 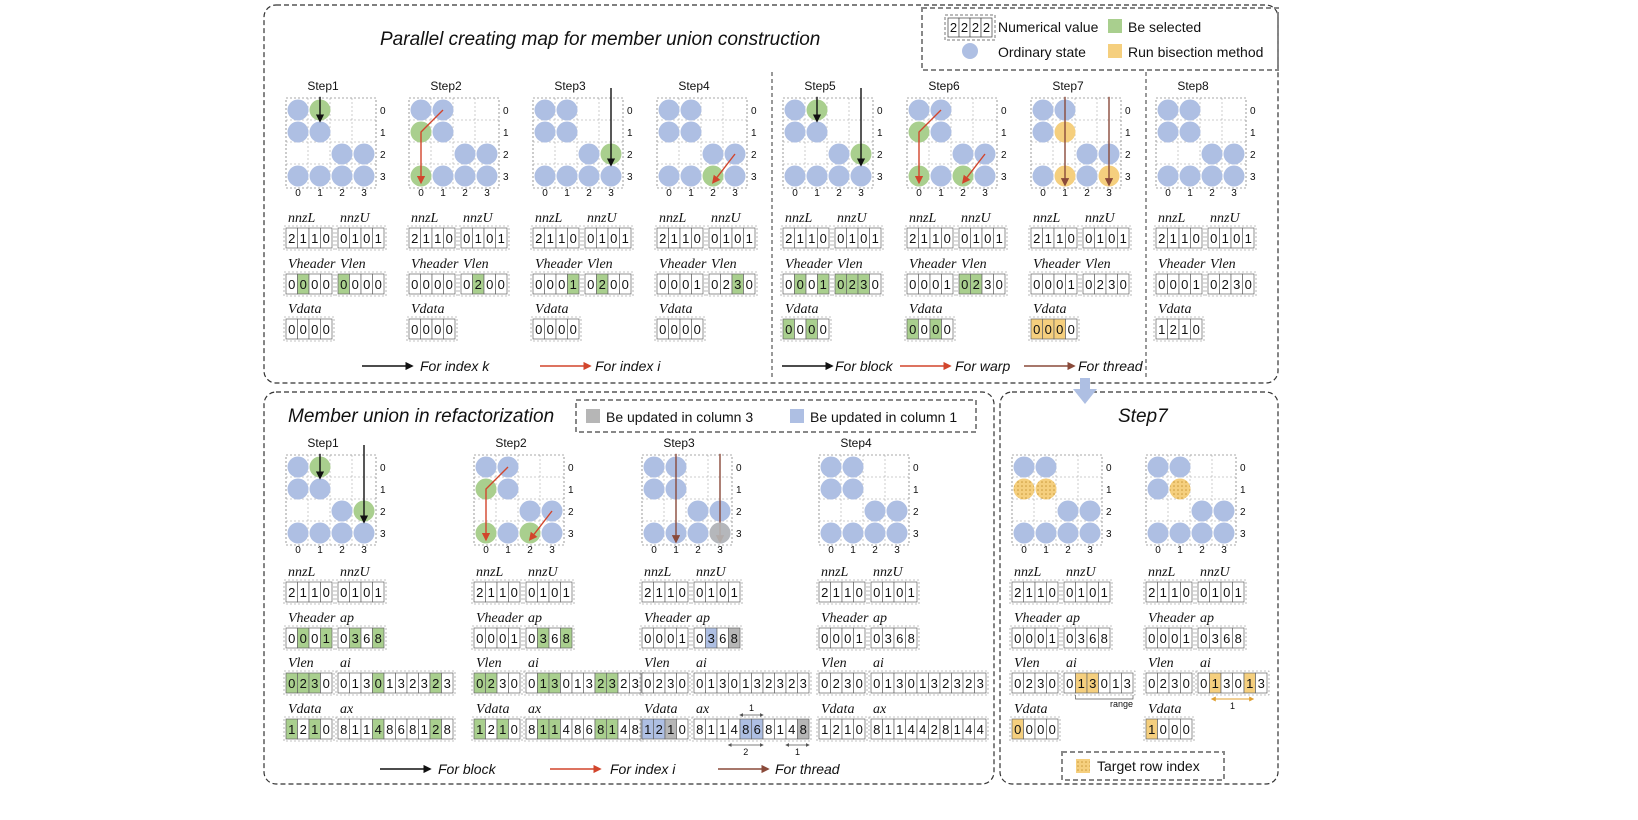 I want to click on row-index: 3, so click(x=880, y=177).